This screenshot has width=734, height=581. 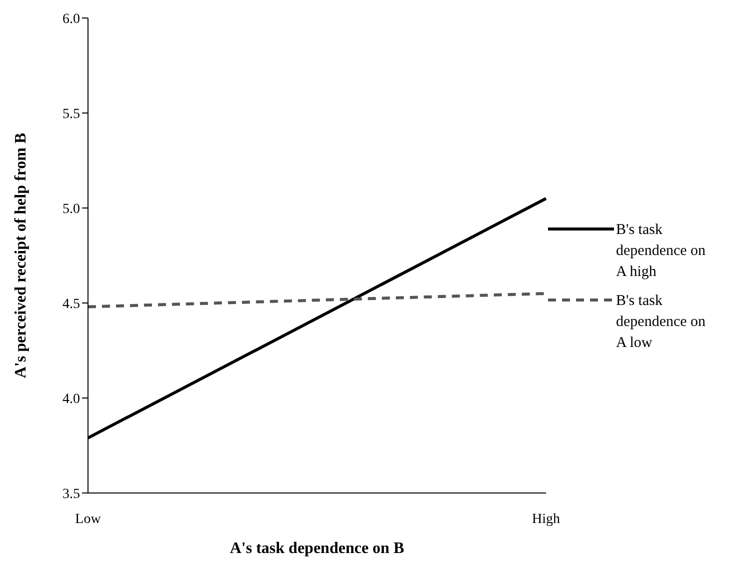 I want to click on y-tick-label: 4.0, so click(x=71, y=399).